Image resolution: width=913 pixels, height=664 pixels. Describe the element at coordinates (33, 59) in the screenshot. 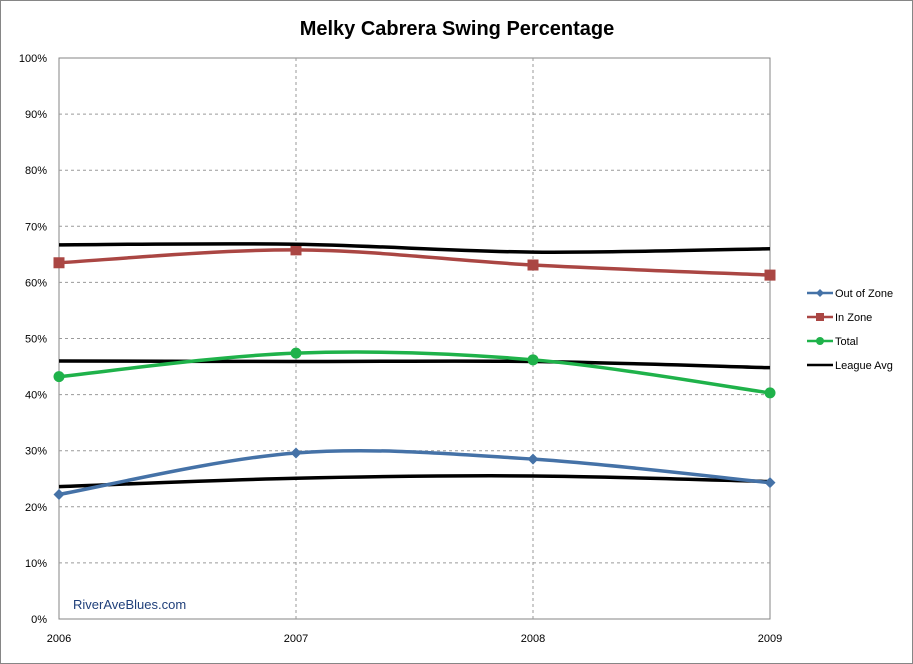

I see `y-tick-label: 100%` at that location.